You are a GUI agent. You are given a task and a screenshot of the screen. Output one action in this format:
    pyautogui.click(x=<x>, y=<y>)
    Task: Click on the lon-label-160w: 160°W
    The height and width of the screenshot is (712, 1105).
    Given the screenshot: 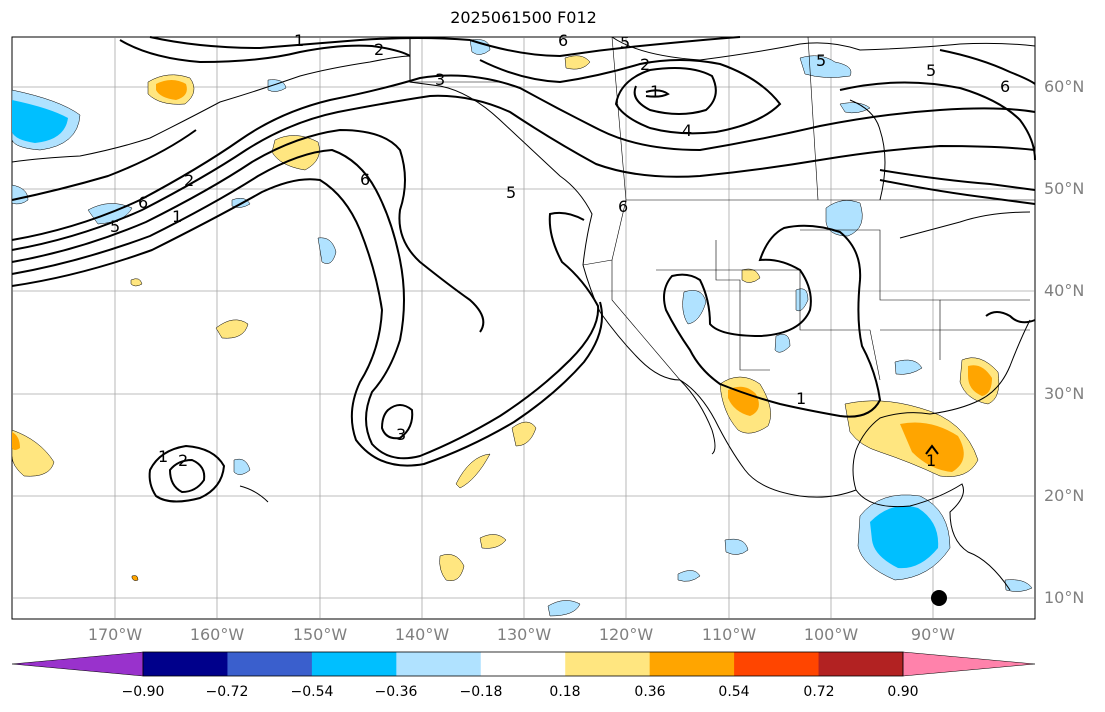 What is the action you would take?
    pyautogui.click(x=217, y=634)
    